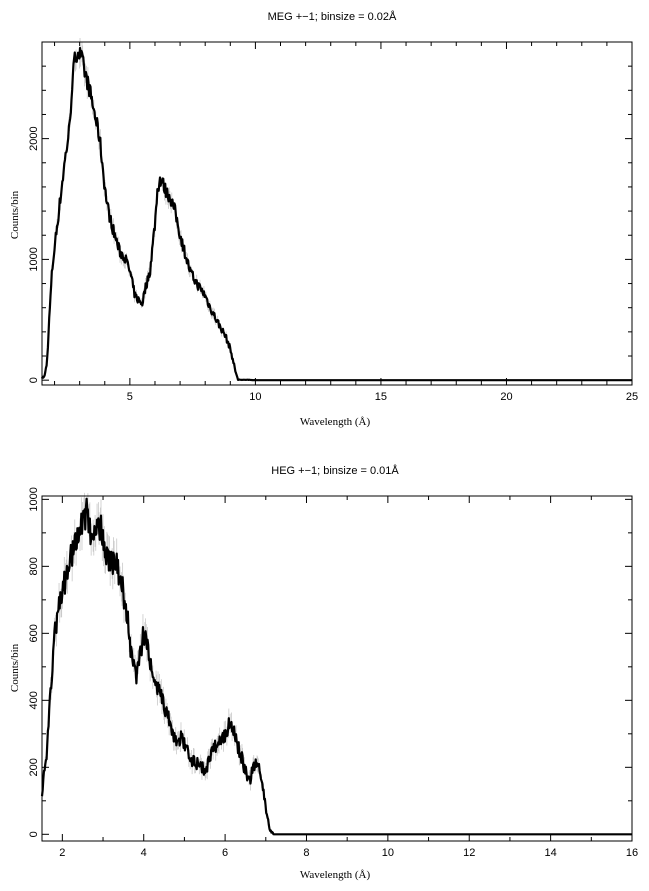 This screenshot has height=891, width=649. I want to click on meg-ytick-label: 1000, so click(34, 259).